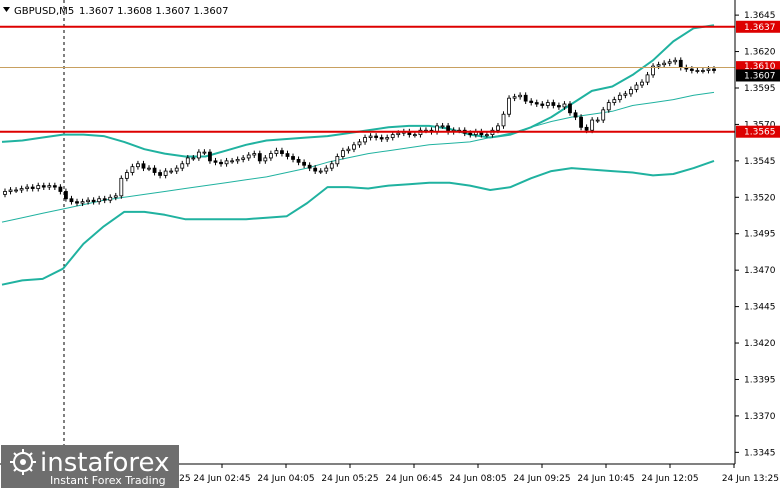 The height and width of the screenshot is (489, 781). I want to click on symbol-label: GBPUSD,M5, so click(44, 11).